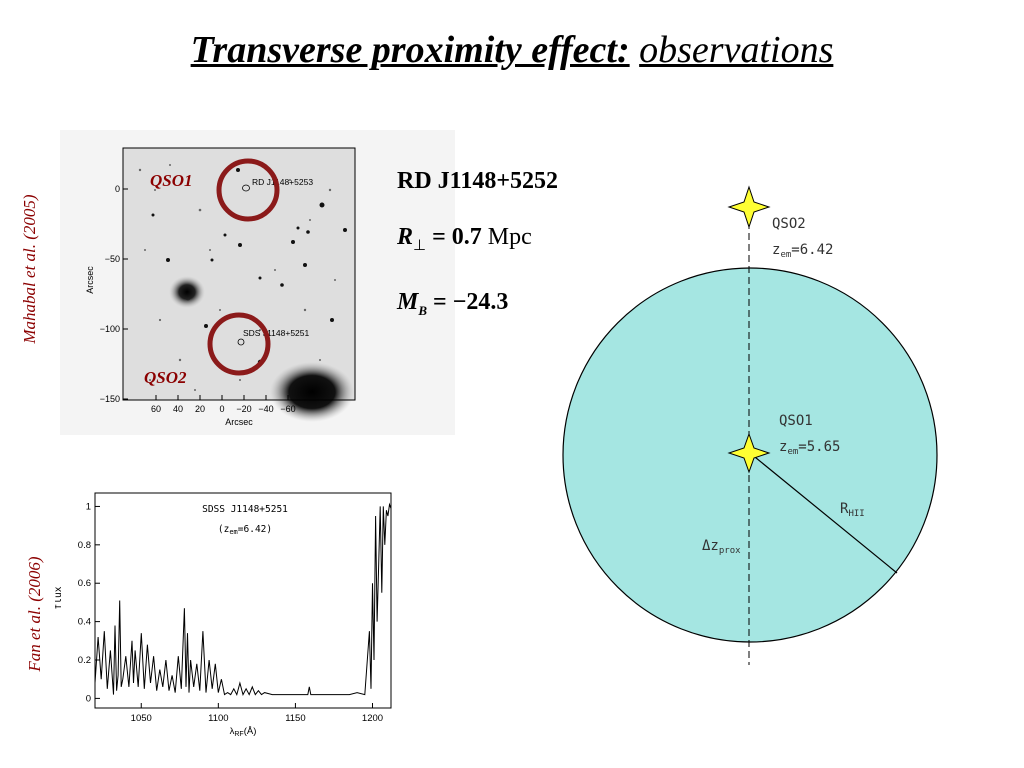  What do you see at coordinates (239, 422) in the screenshot?
I see `sky-x-axis-label: Arcsec` at bounding box center [239, 422].